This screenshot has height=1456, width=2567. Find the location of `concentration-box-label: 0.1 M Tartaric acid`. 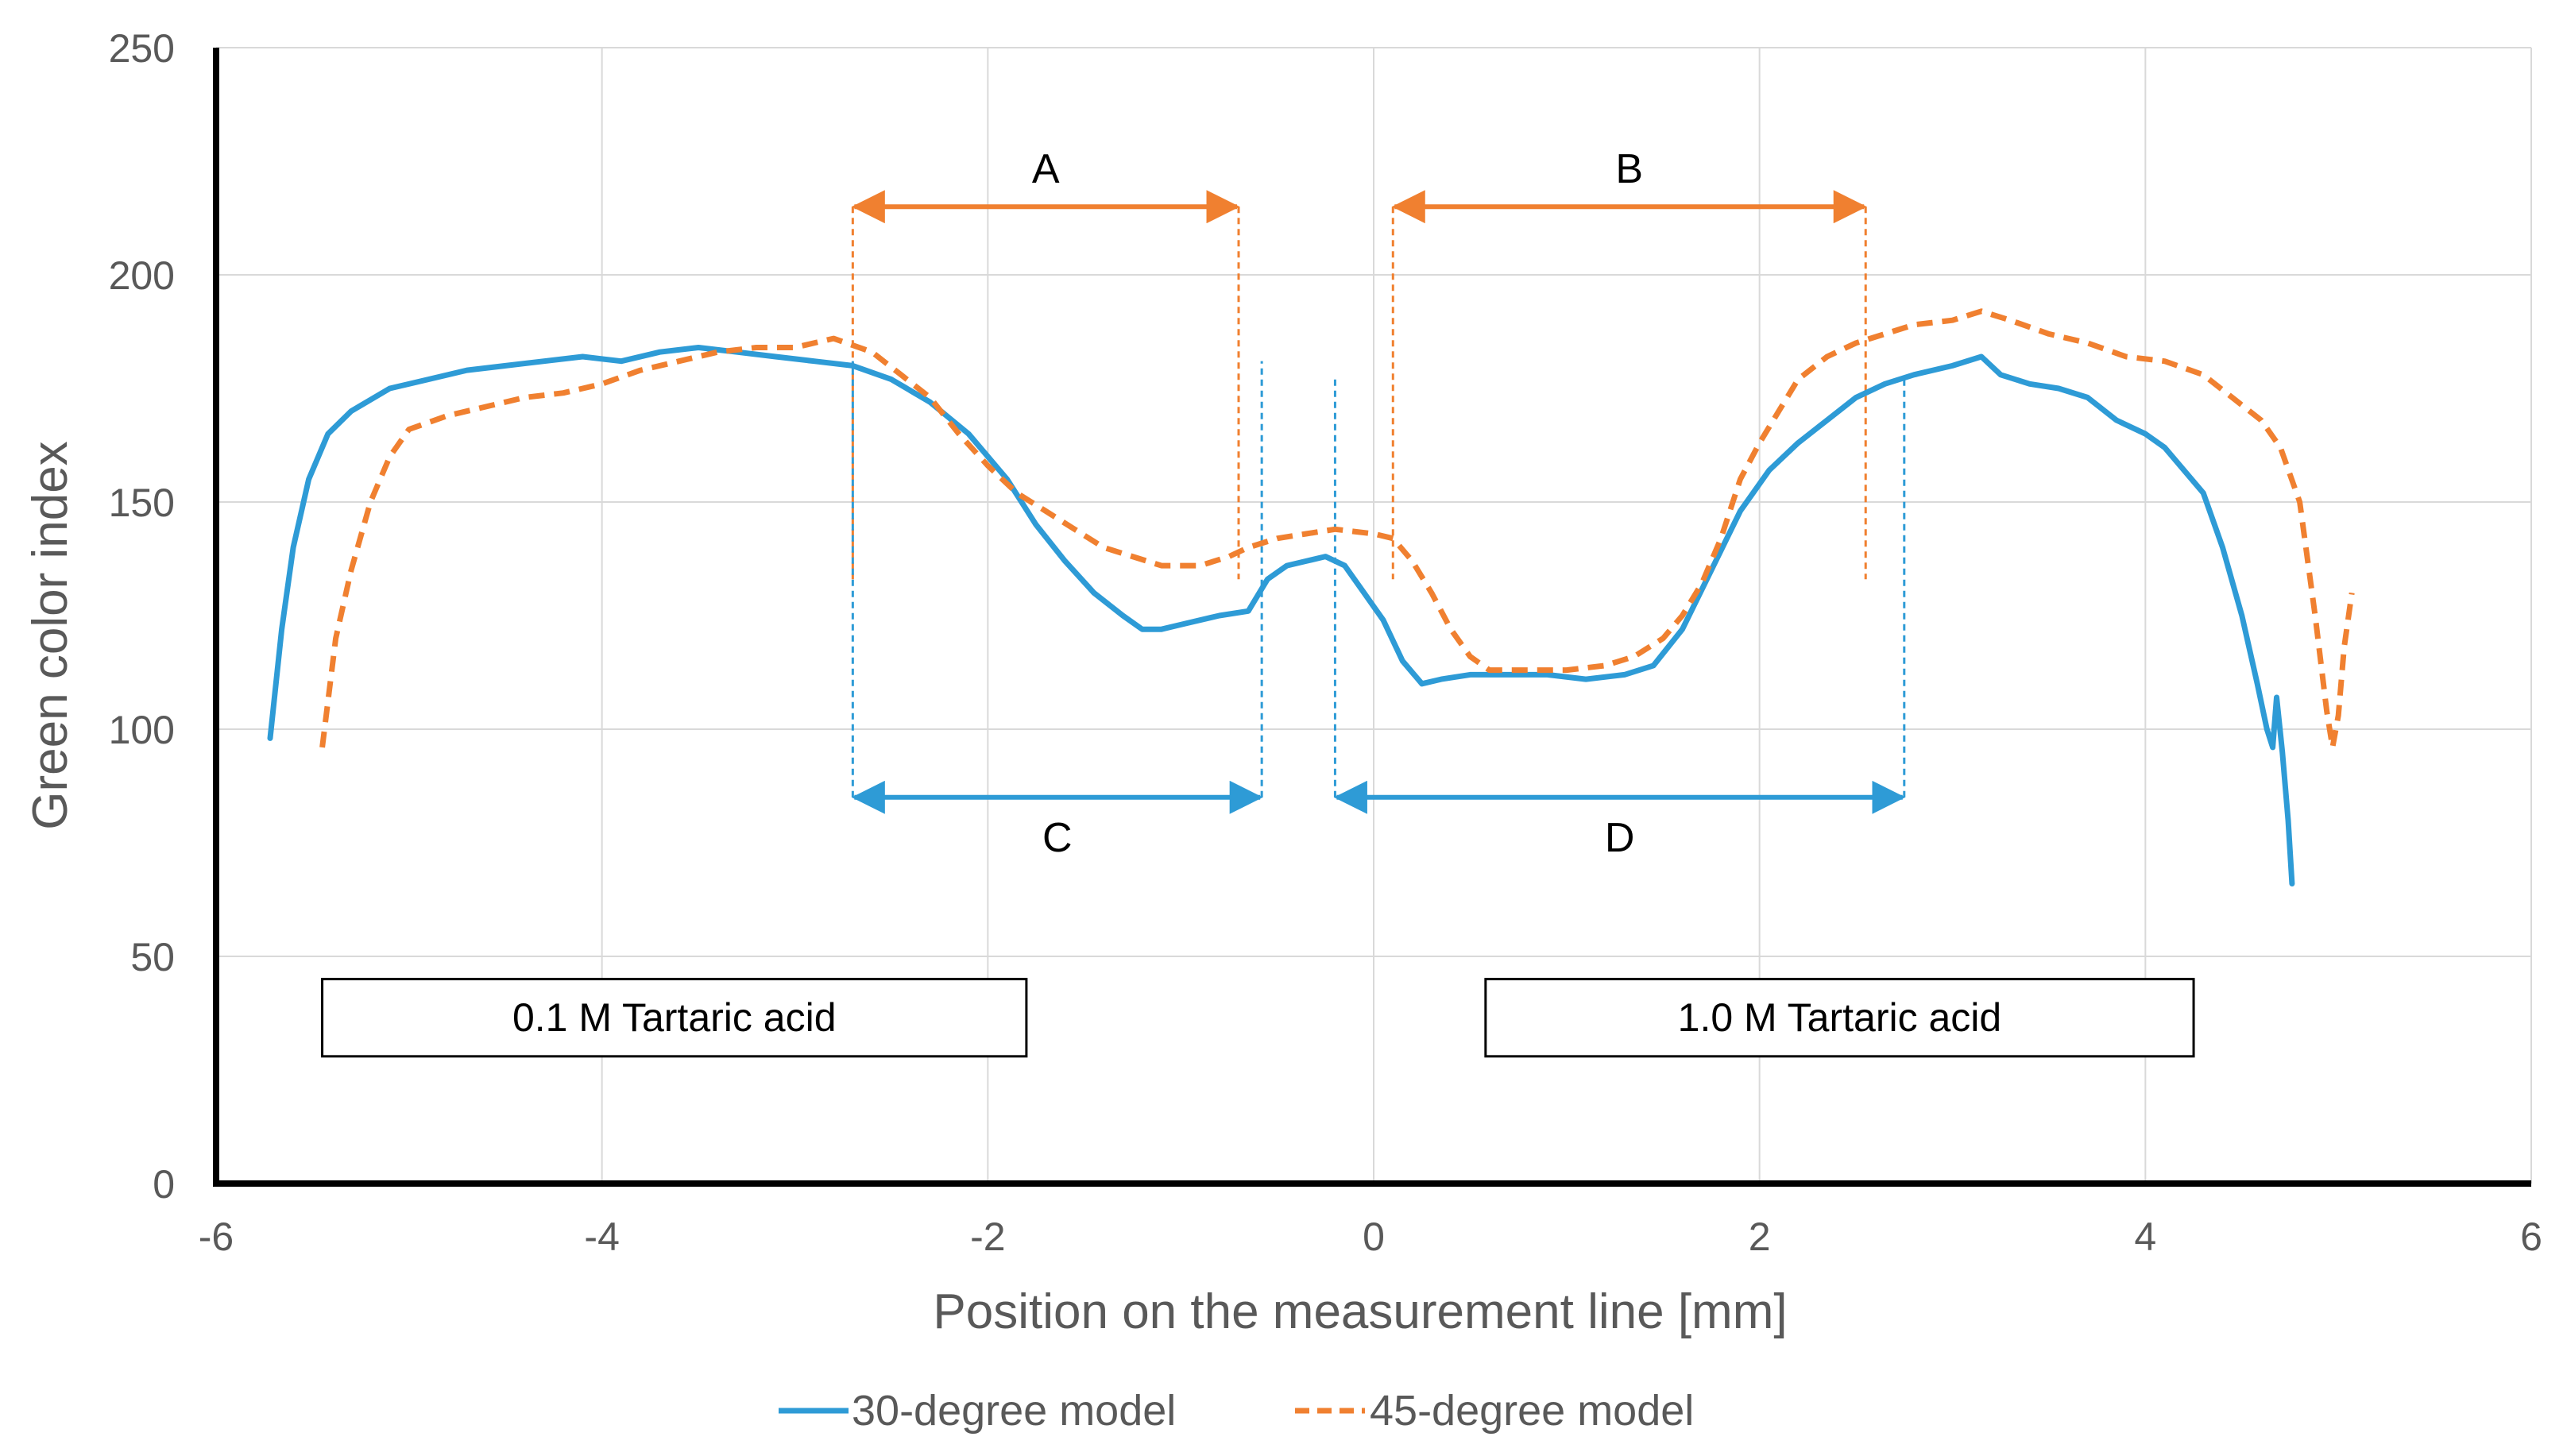

concentration-box-label: 0.1 M Tartaric acid is located at coordinates (674, 1017).